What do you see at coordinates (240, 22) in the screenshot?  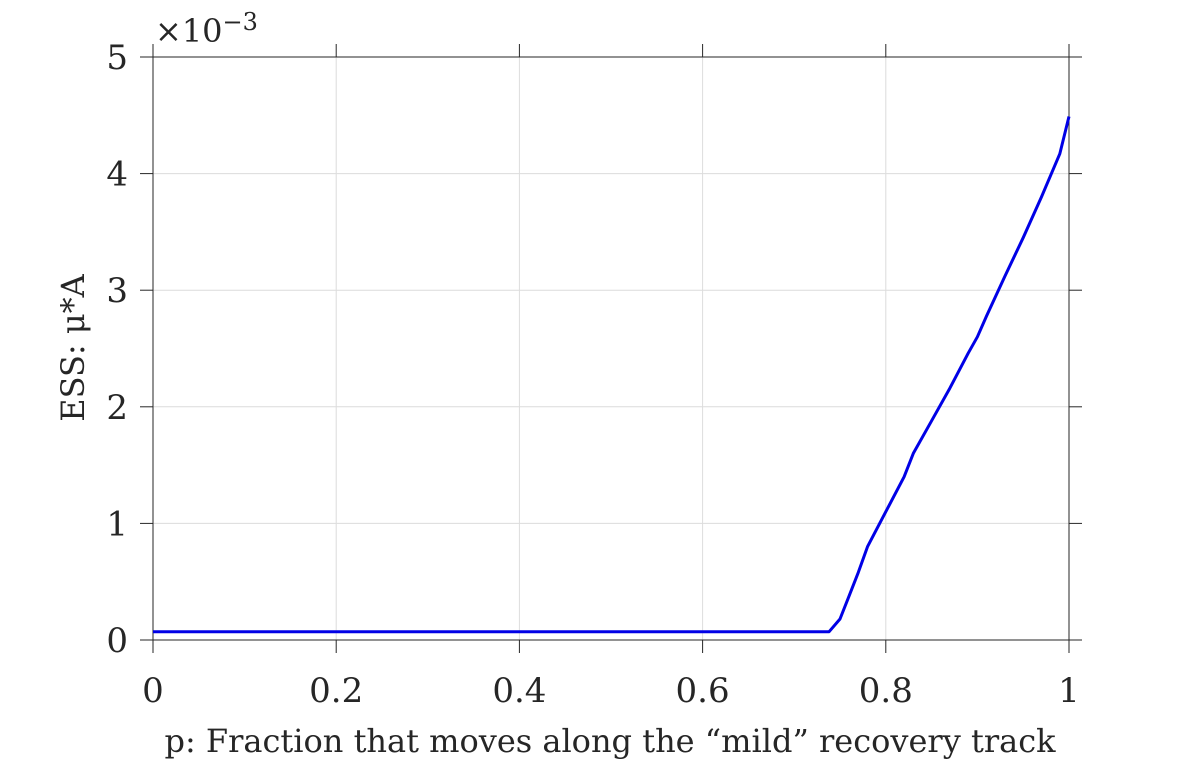 I see `y-exponent-power: −3` at bounding box center [240, 22].